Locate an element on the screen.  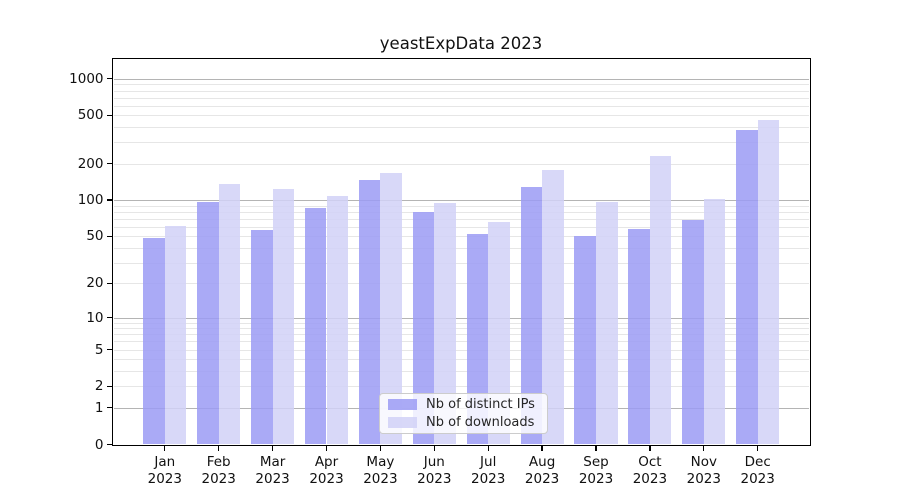
x-tick-label: Mar 2023 is located at coordinates (272, 470).